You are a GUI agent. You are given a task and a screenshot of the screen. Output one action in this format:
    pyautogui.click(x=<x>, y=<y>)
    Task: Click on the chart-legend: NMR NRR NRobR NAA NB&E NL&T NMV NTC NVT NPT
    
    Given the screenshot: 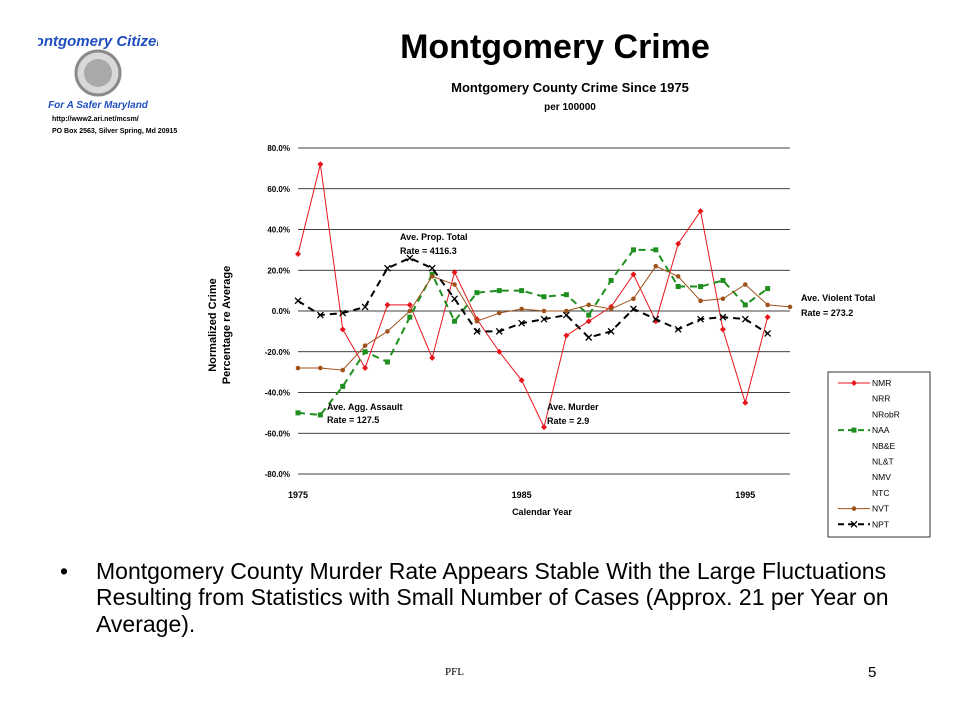 What is the action you would take?
    pyautogui.click(x=879, y=454)
    